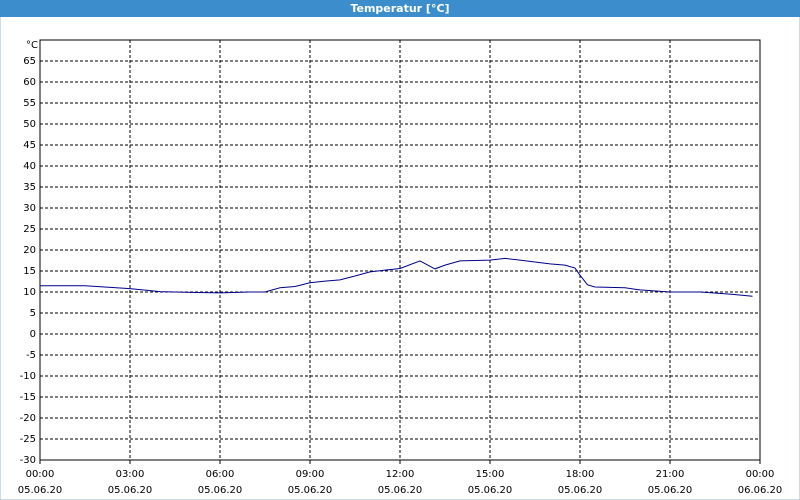 The image size is (800, 500). Describe the element at coordinates (29, 187) in the screenshot. I see `y-tick-label: 35` at that location.